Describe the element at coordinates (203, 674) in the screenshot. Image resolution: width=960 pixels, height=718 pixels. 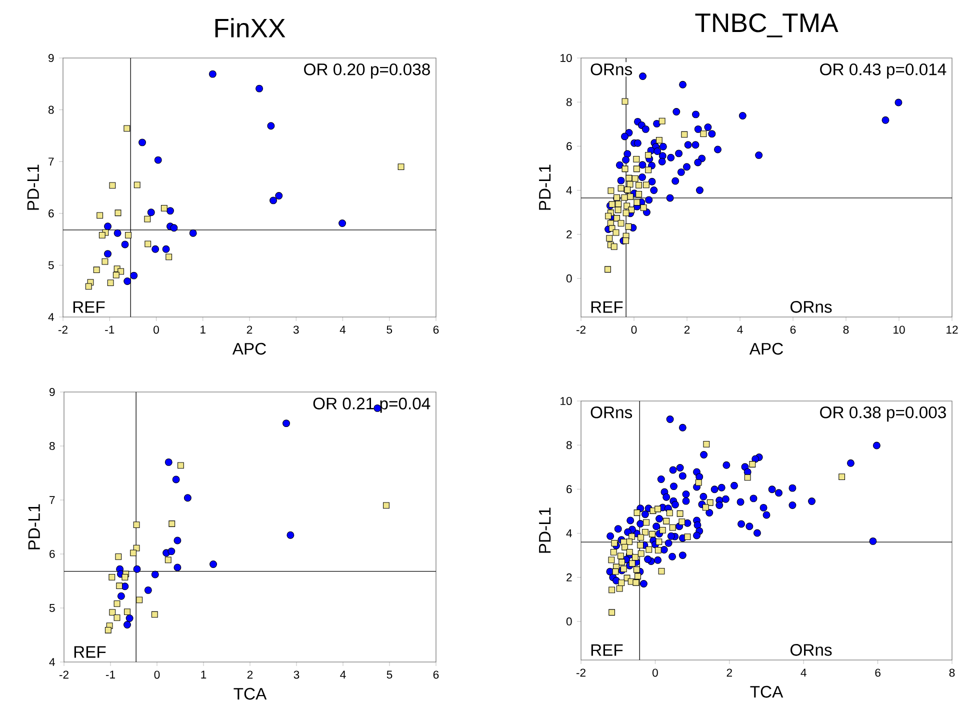
I see `x-tick-label: 1` at that location.